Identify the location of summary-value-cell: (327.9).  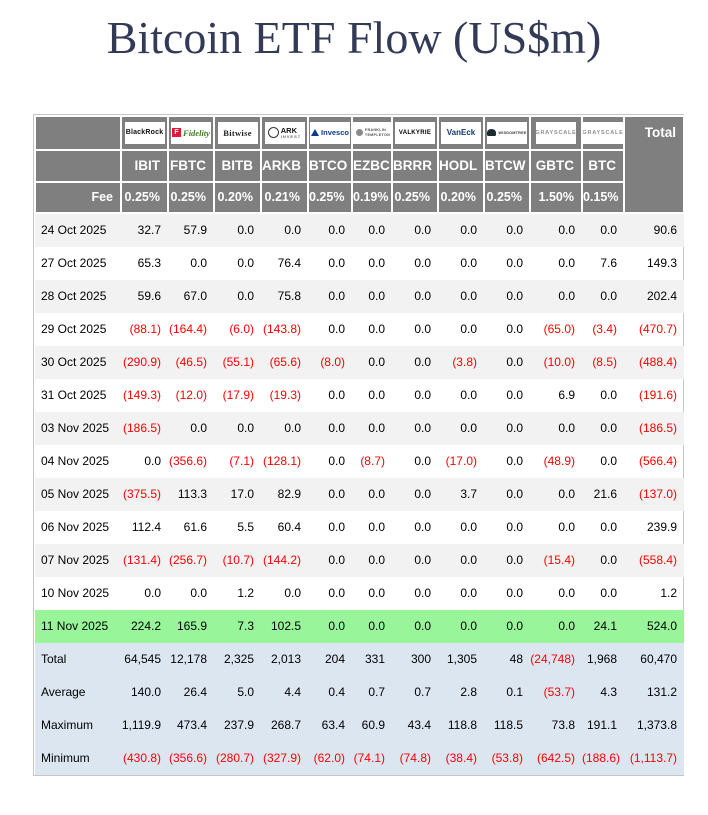
(284, 758).